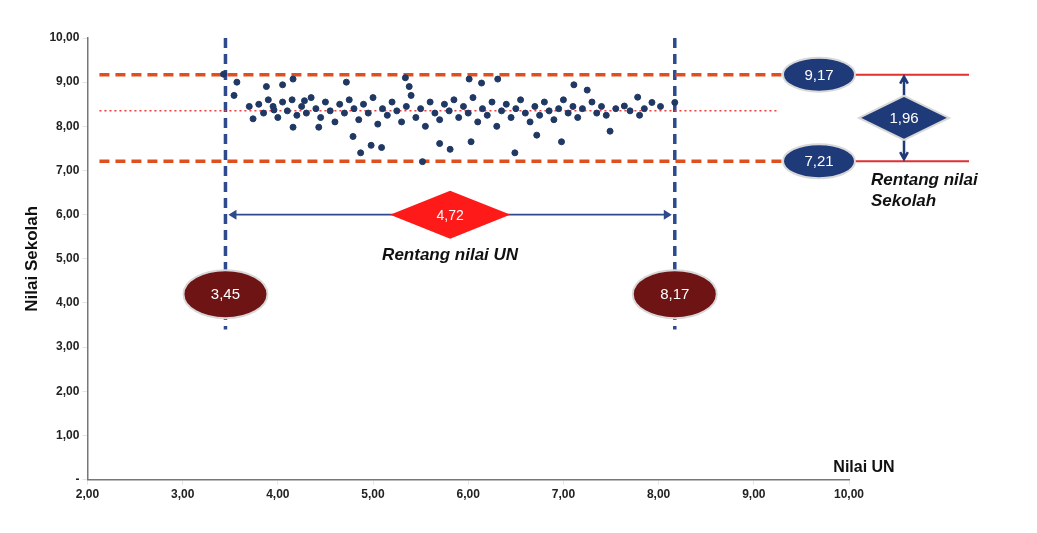 The width and height of the screenshot is (1037, 533). Describe the element at coordinates (278, 494) in the screenshot. I see `x-tick-label: 4,00` at that location.